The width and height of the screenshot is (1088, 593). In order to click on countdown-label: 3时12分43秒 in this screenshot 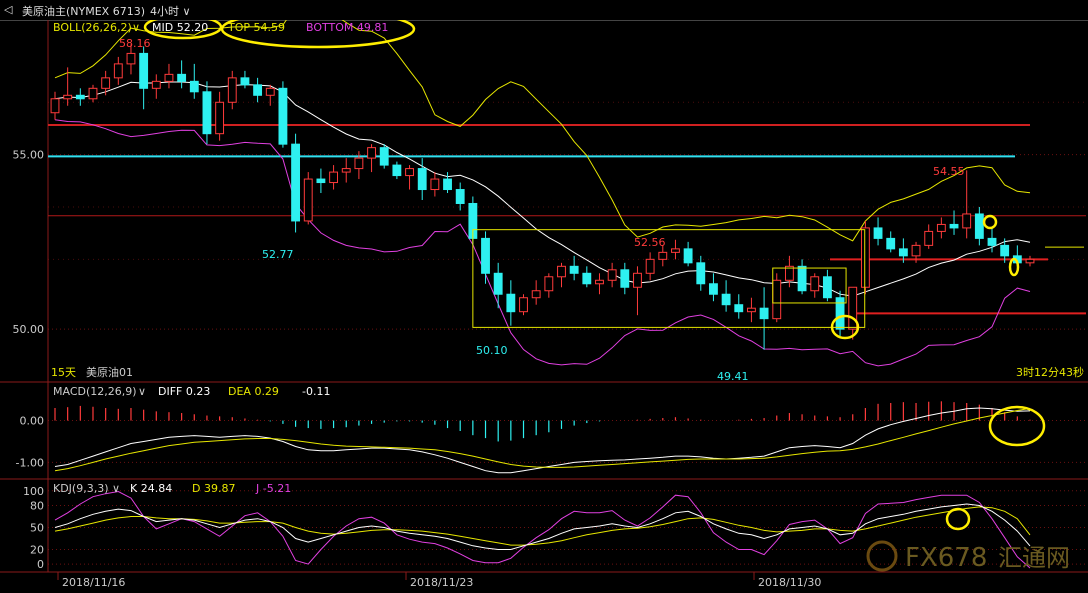, I will do `click(1050, 372)`.